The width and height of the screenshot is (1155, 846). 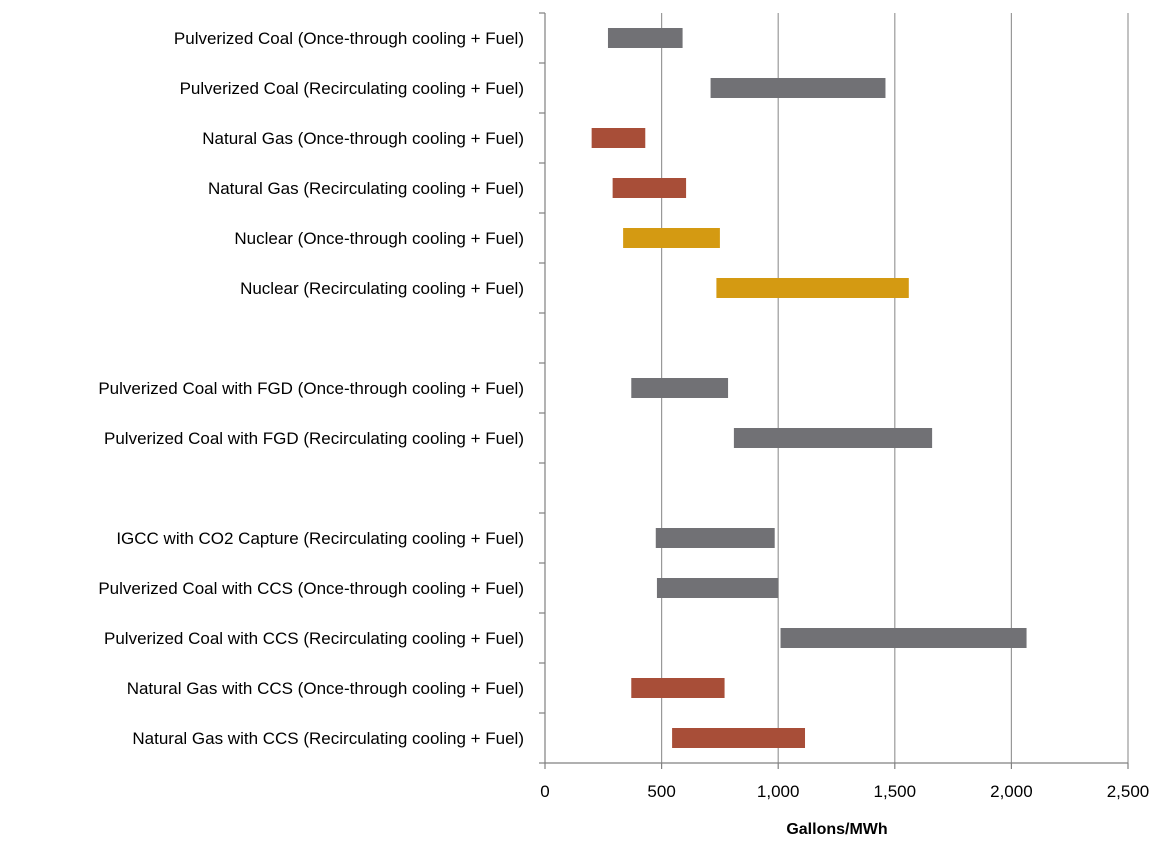 I want to click on x-tick-label: 2,500, so click(x=1128, y=791).